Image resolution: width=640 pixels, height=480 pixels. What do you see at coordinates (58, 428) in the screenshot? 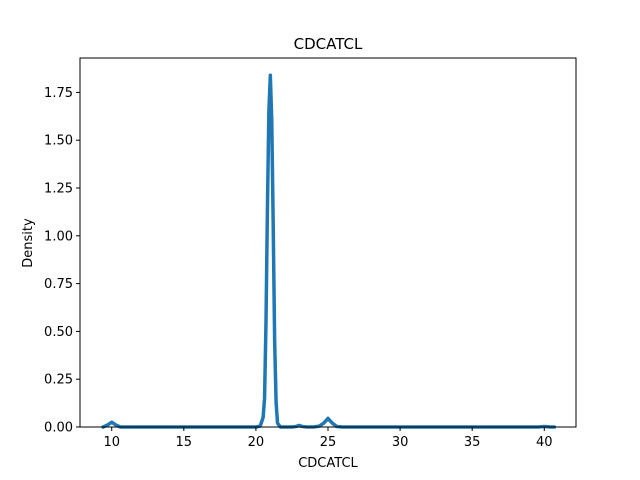
I see `y-tick-label: 0.00` at bounding box center [58, 428].